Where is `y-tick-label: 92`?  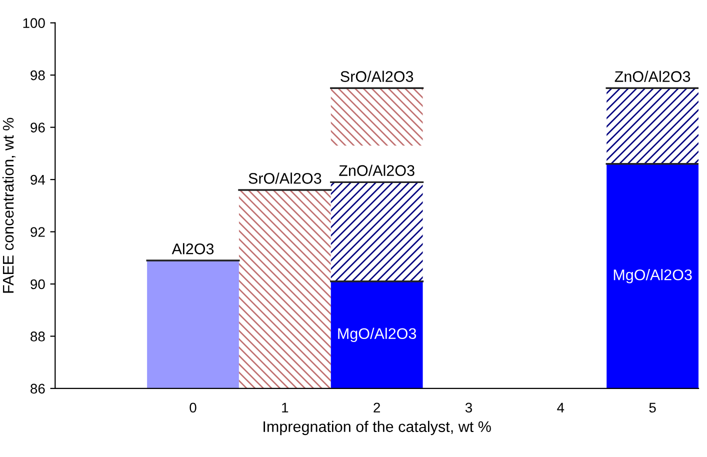
y-tick-label: 92 is located at coordinates (37, 232).